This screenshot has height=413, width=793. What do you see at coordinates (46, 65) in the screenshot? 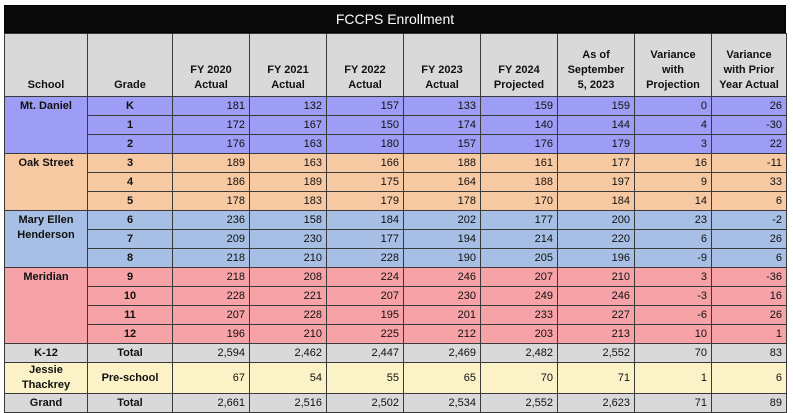
I see `header-school: School` at bounding box center [46, 65].